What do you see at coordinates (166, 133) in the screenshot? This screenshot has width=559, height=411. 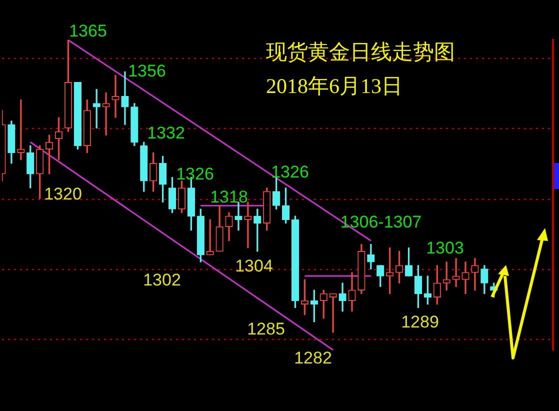 I see `annotation: 1332` at bounding box center [166, 133].